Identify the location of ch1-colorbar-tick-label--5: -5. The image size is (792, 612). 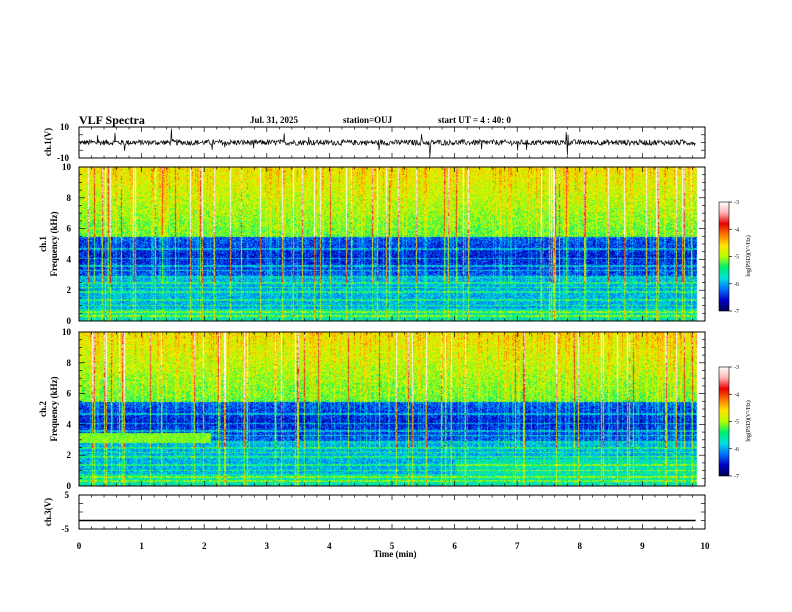
(736, 258).